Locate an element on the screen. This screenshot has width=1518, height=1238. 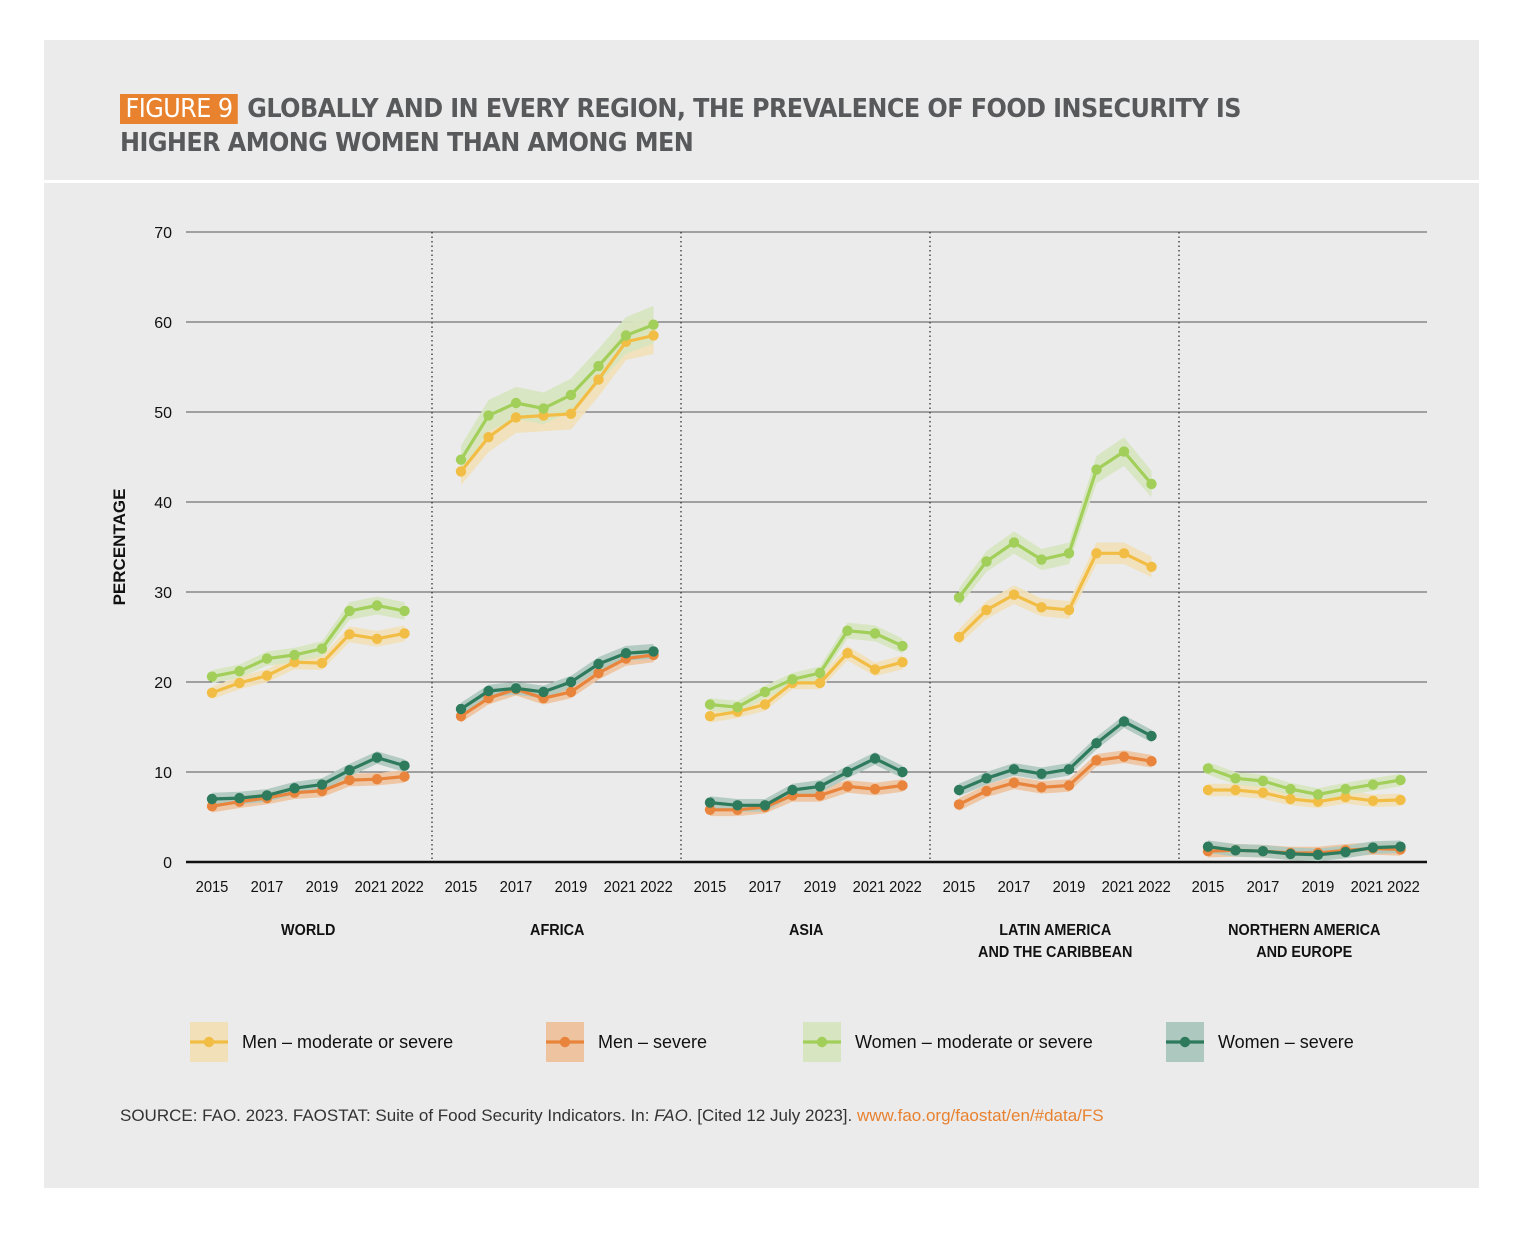
y-tick-label: 50 is located at coordinates (163, 413).